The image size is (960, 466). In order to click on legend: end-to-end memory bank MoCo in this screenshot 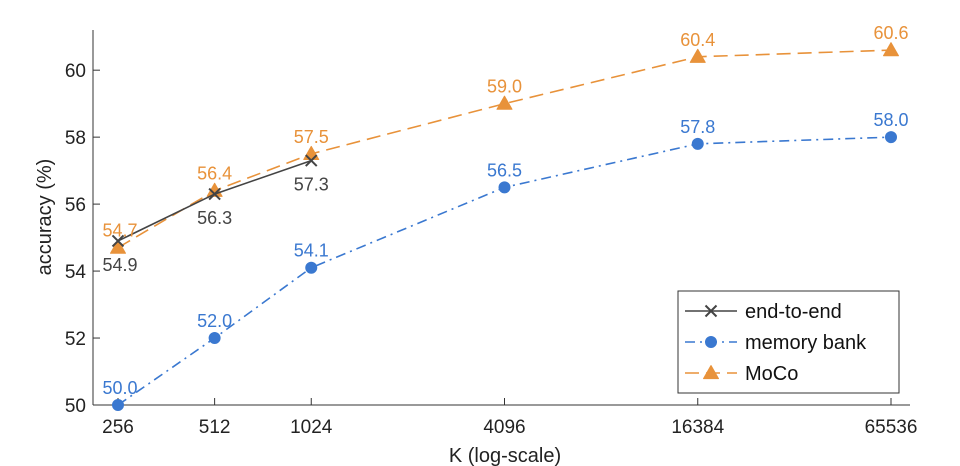, I will do `click(788, 342)`.